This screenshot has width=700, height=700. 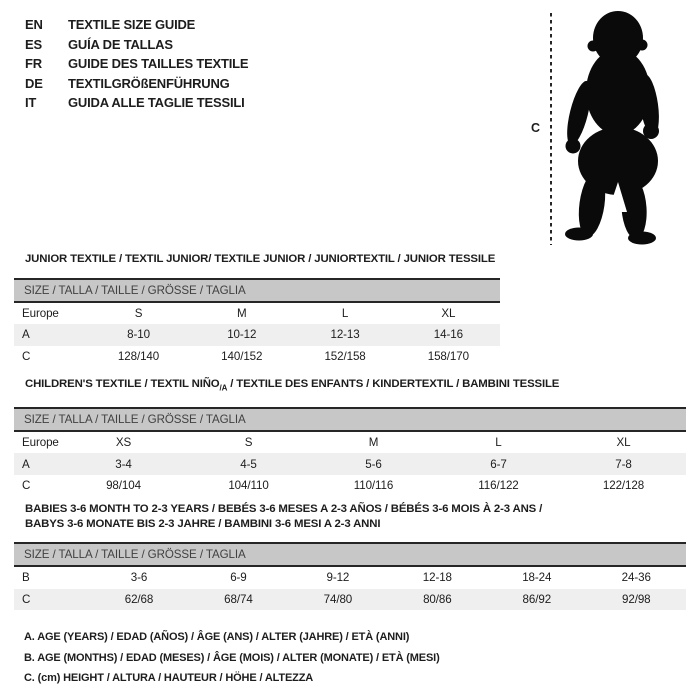 What do you see at coordinates (34, 24) in the screenshot?
I see `language-code: EN` at bounding box center [34, 24].